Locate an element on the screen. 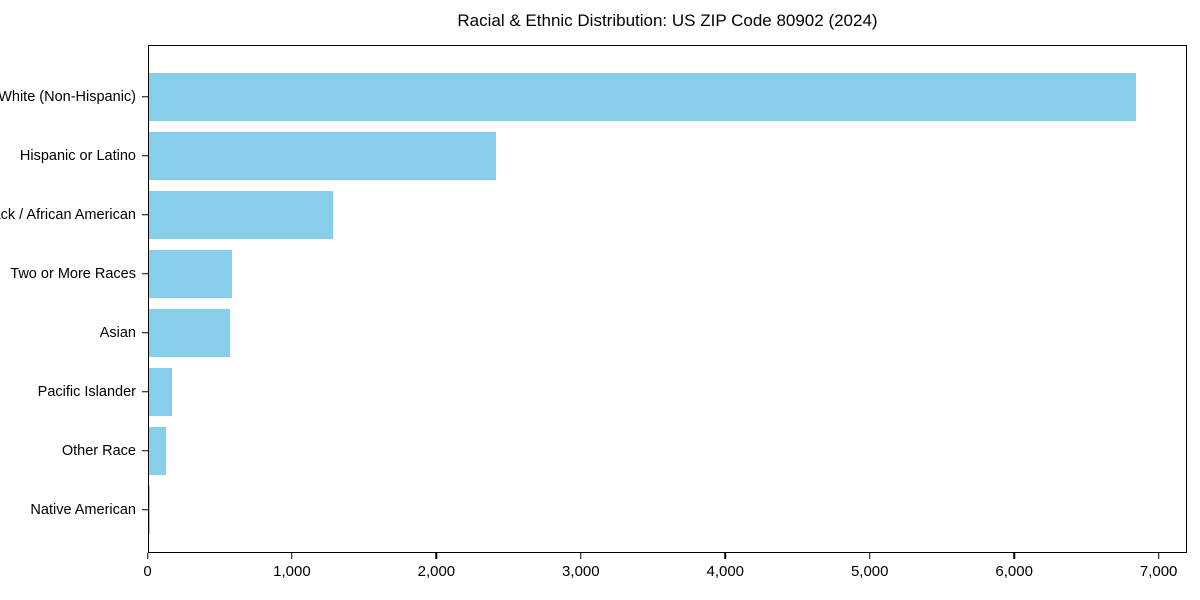 The width and height of the screenshot is (1200, 600). category-label: Pacific Islander is located at coordinates (86, 391).